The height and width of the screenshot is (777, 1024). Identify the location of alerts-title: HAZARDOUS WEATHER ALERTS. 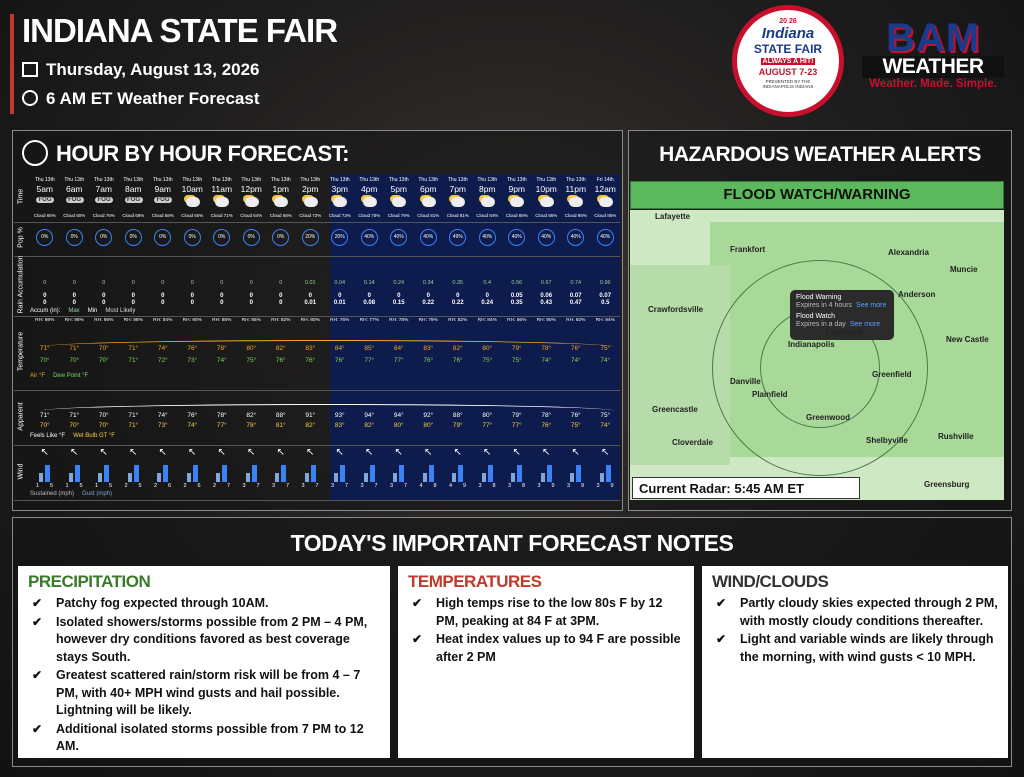
(820, 154).